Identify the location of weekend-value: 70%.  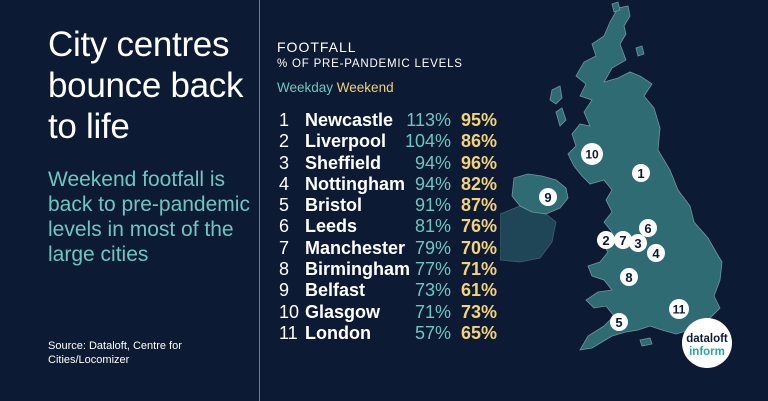
(479, 247).